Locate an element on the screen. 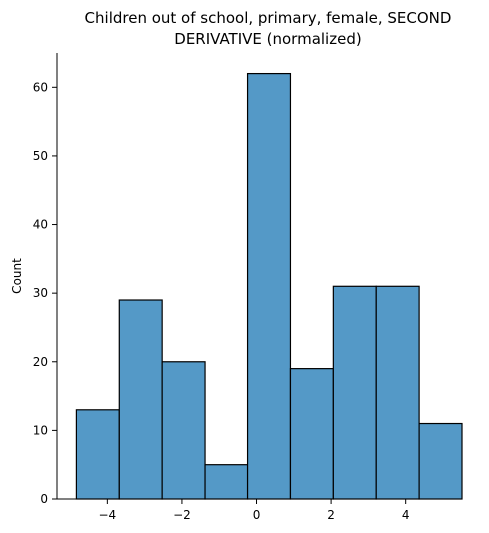 The image size is (489, 533). x-tick-label: 4 is located at coordinates (406, 515).